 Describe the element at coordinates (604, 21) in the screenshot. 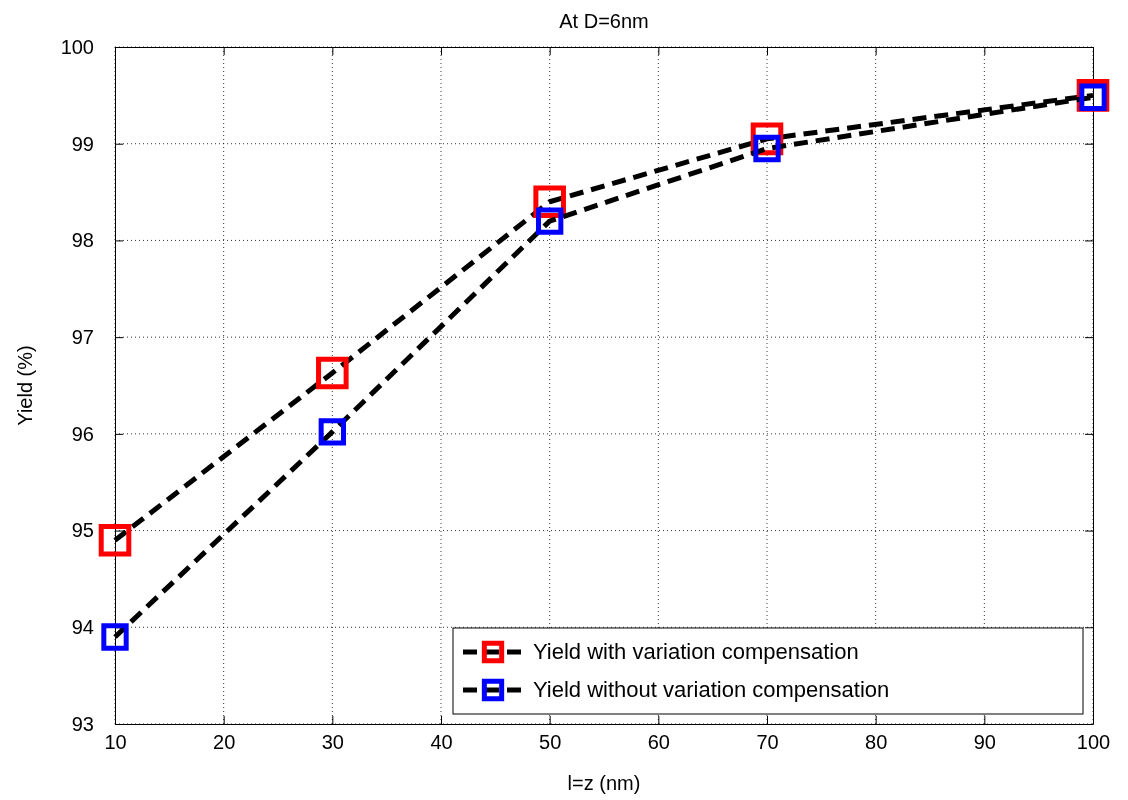

I see `chart-title: At D=6nm` at that location.